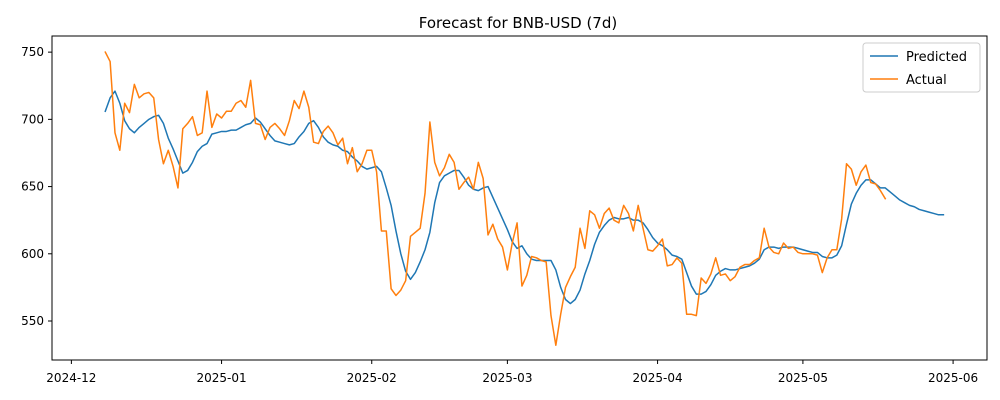 Image resolution: width=1000 pixels, height=400 pixels. What do you see at coordinates (657, 378) in the screenshot?
I see `x-tick-label: 2025-04` at bounding box center [657, 378].